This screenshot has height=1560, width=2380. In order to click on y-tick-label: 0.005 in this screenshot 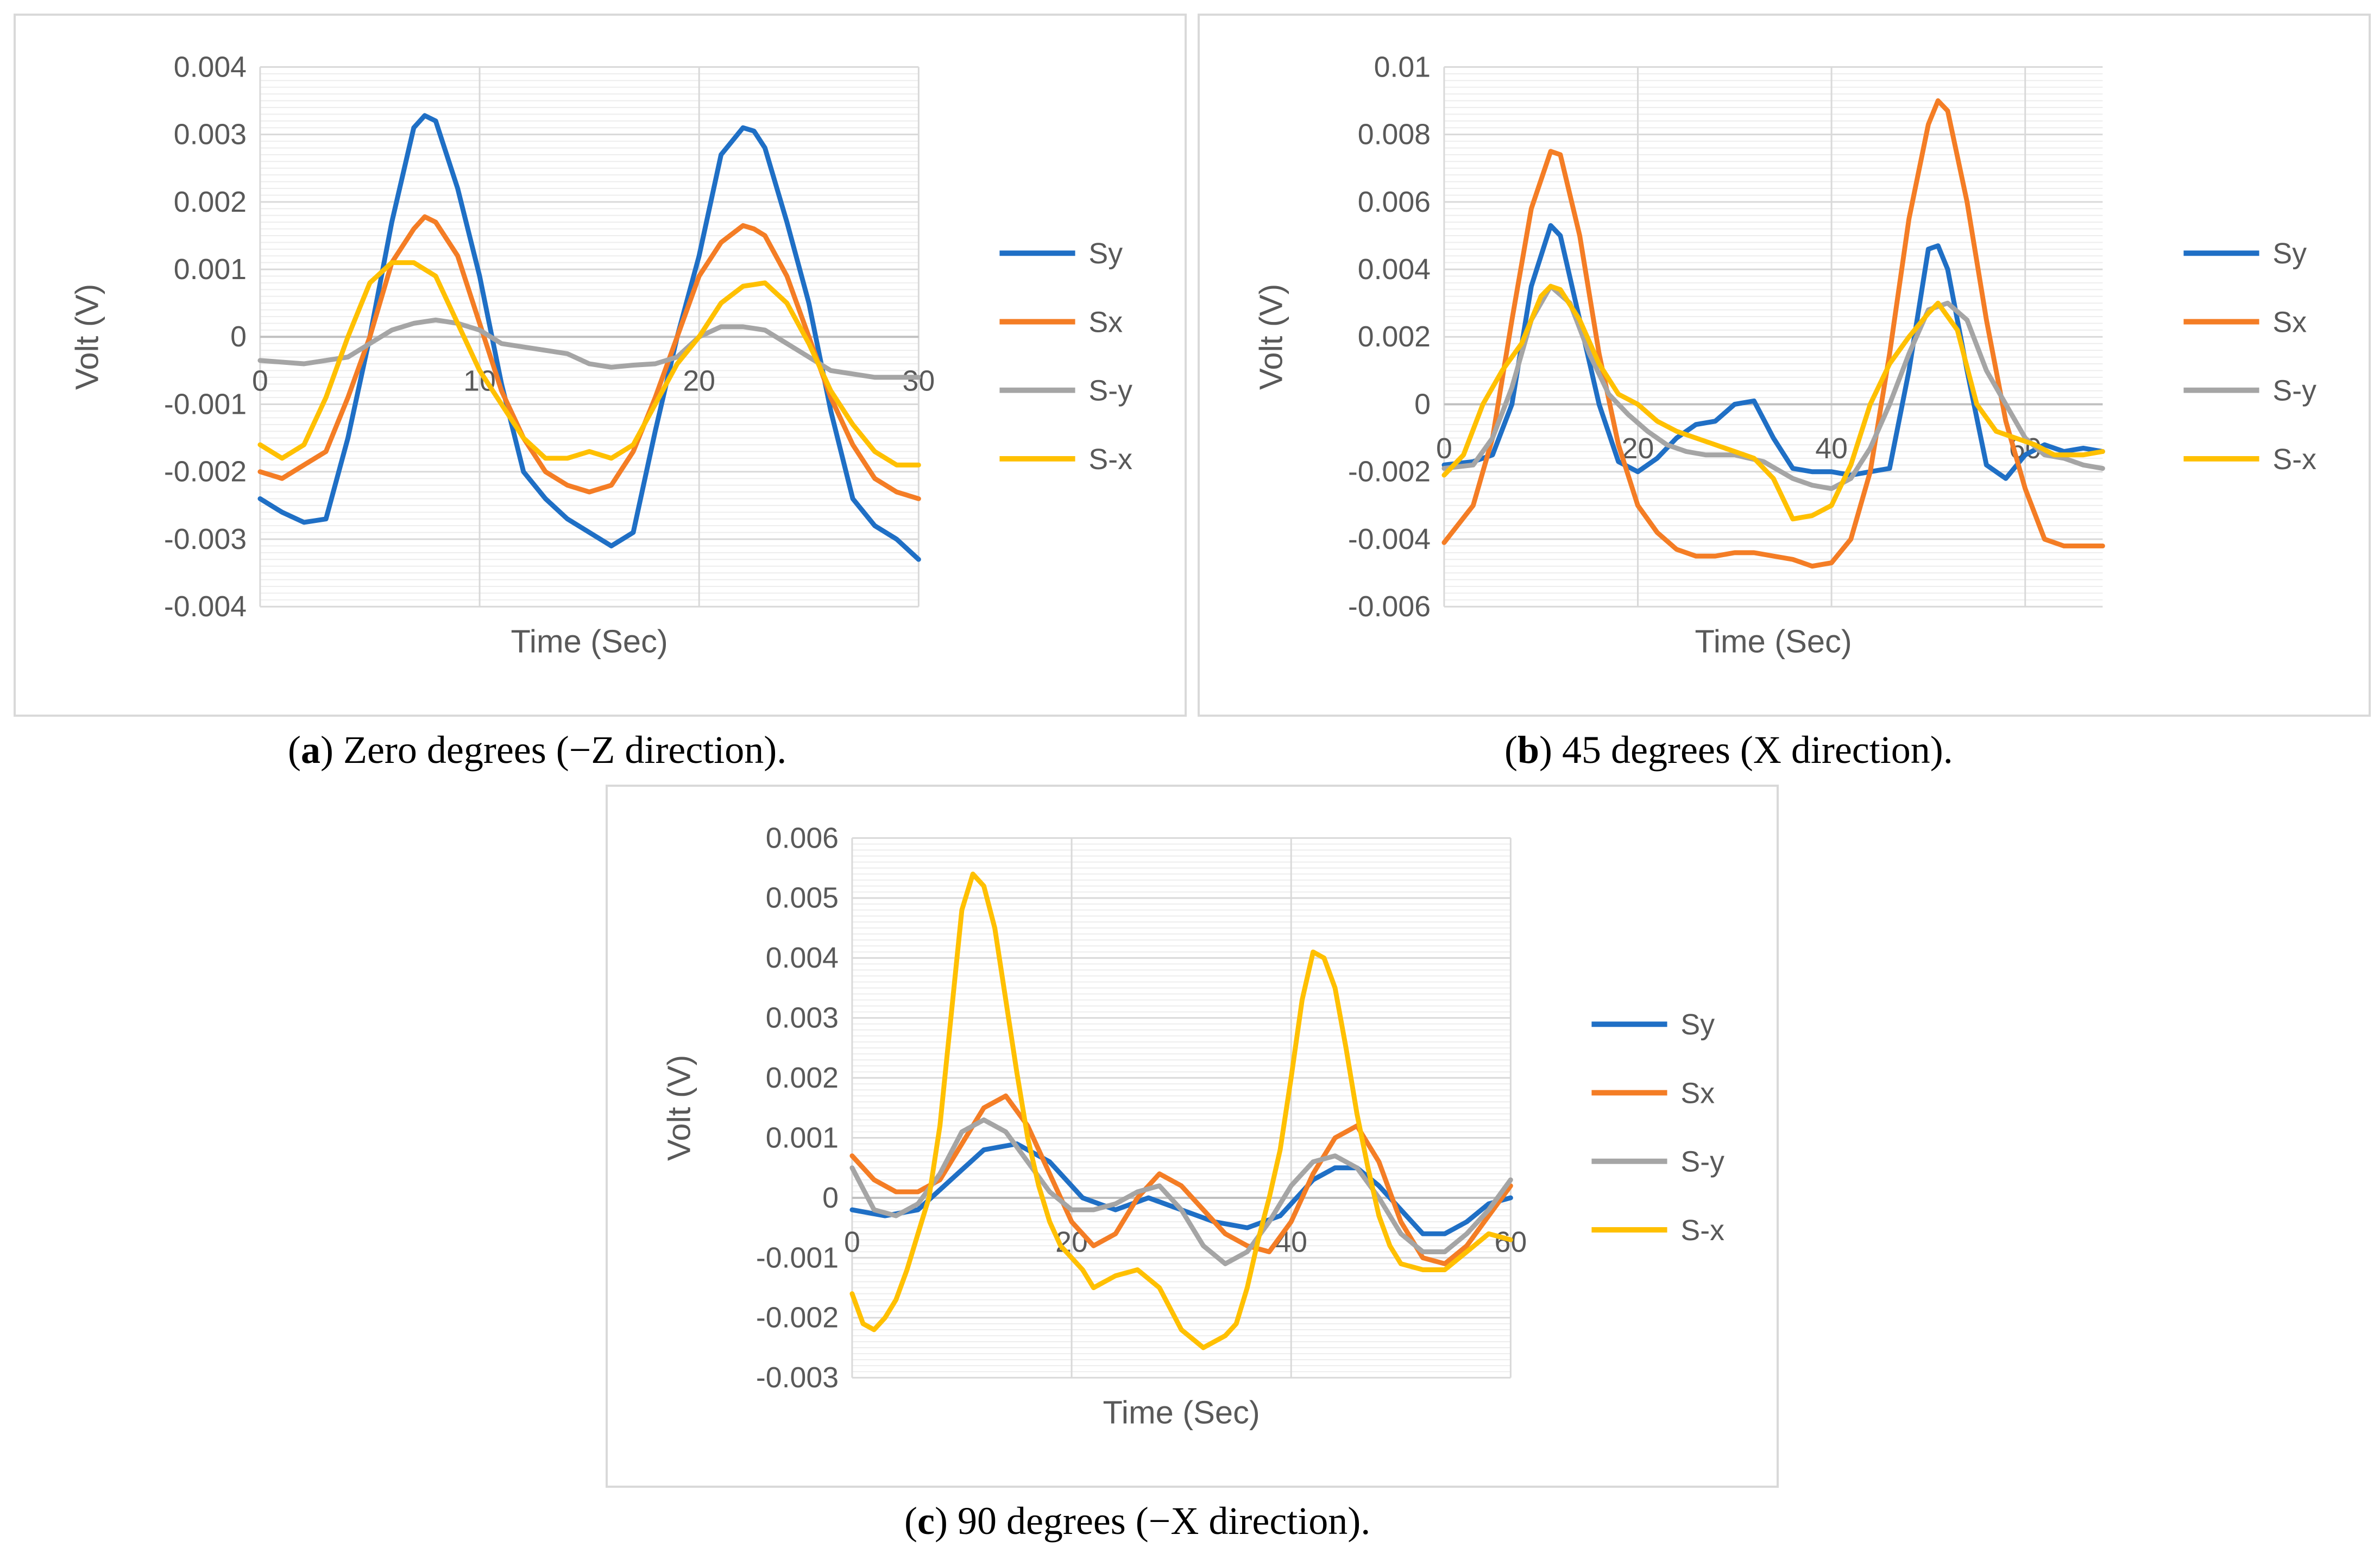, I will do `click(802, 898)`.